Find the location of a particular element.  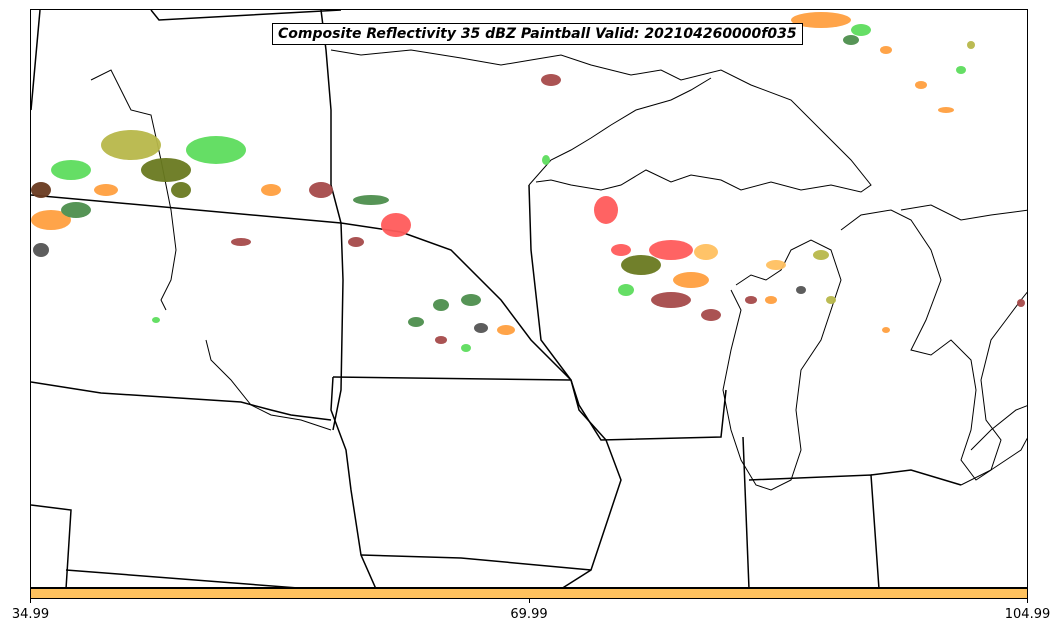

border-canada is located at coordinates (186, 209).